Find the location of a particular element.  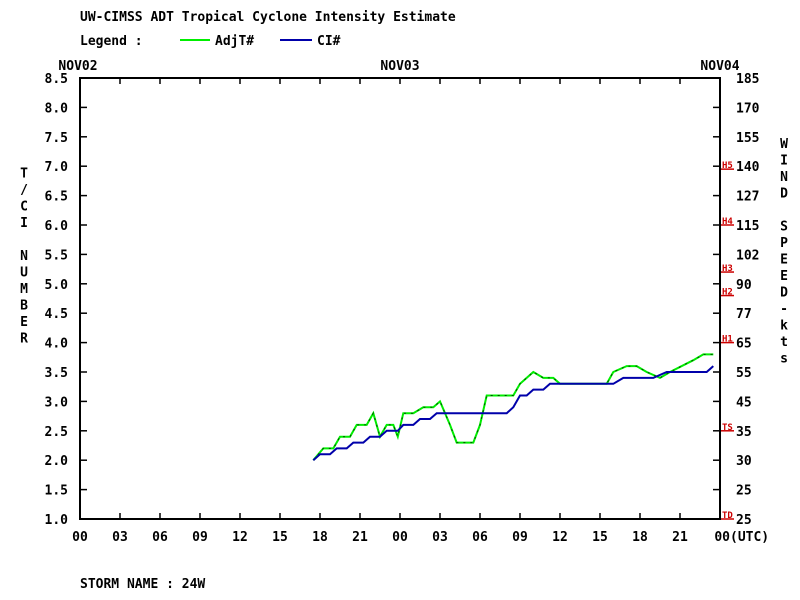

y-tick-label: 3.5 is located at coordinates (56, 373).